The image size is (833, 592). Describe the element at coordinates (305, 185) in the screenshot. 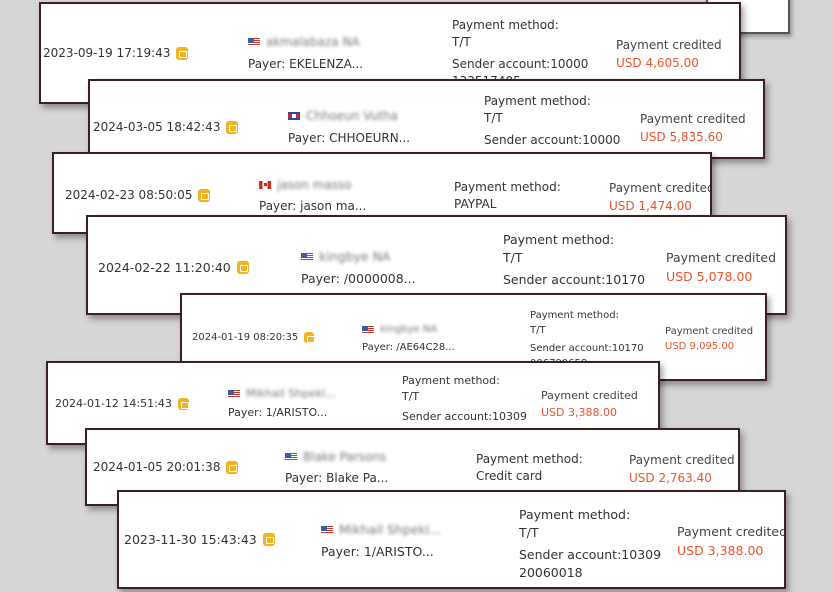

I see `payer-name: jason masso` at that location.